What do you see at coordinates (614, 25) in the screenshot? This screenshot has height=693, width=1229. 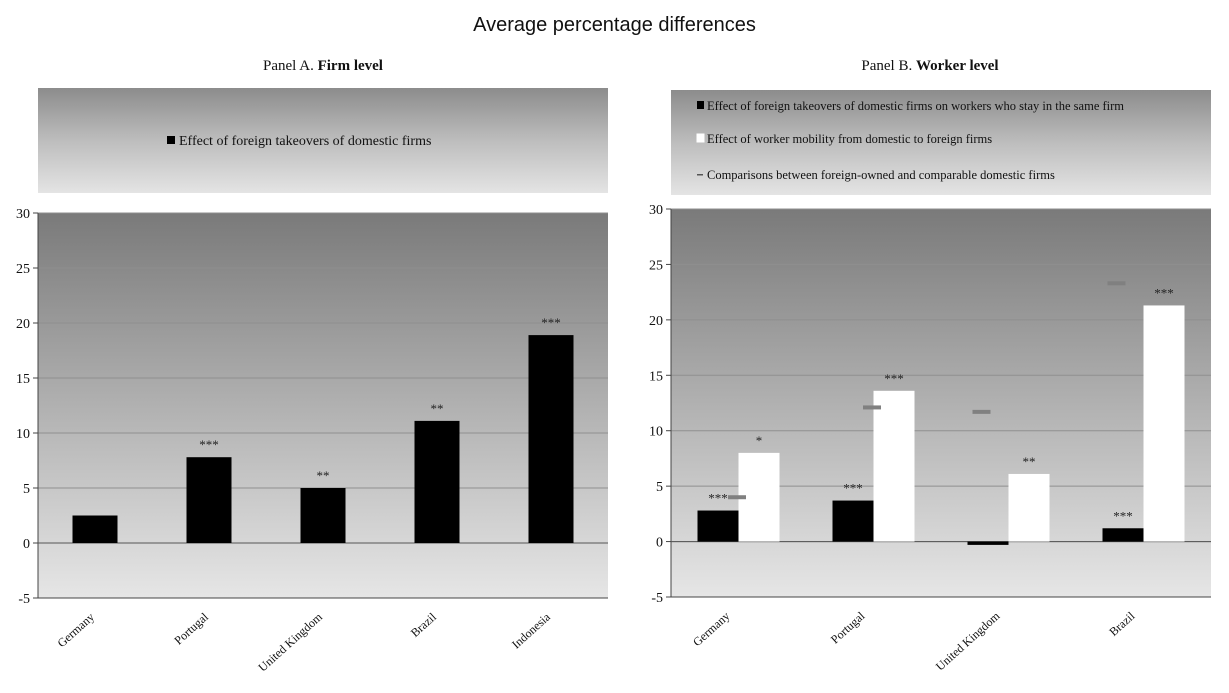 I see `chart-title: Average percentage differences` at bounding box center [614, 25].